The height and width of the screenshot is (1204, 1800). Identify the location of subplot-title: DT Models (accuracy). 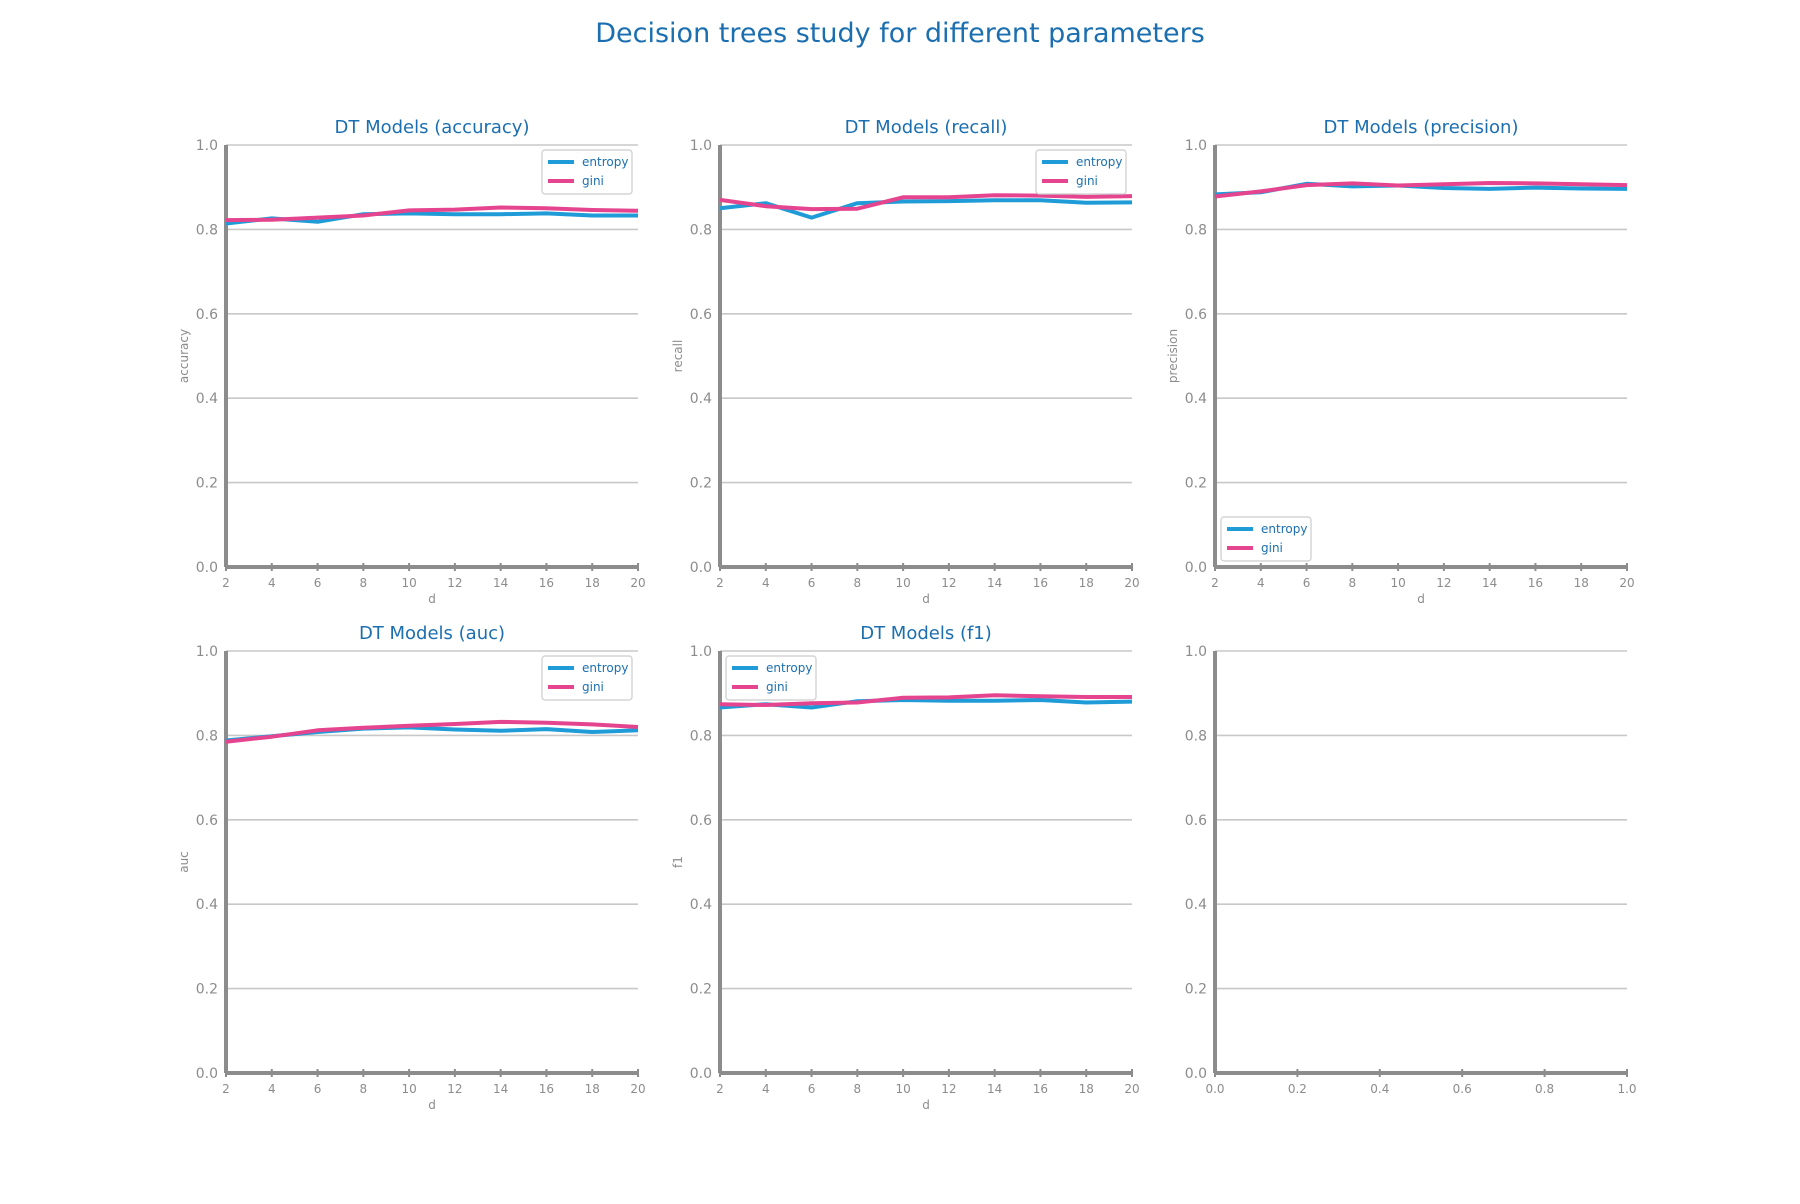
(432, 127).